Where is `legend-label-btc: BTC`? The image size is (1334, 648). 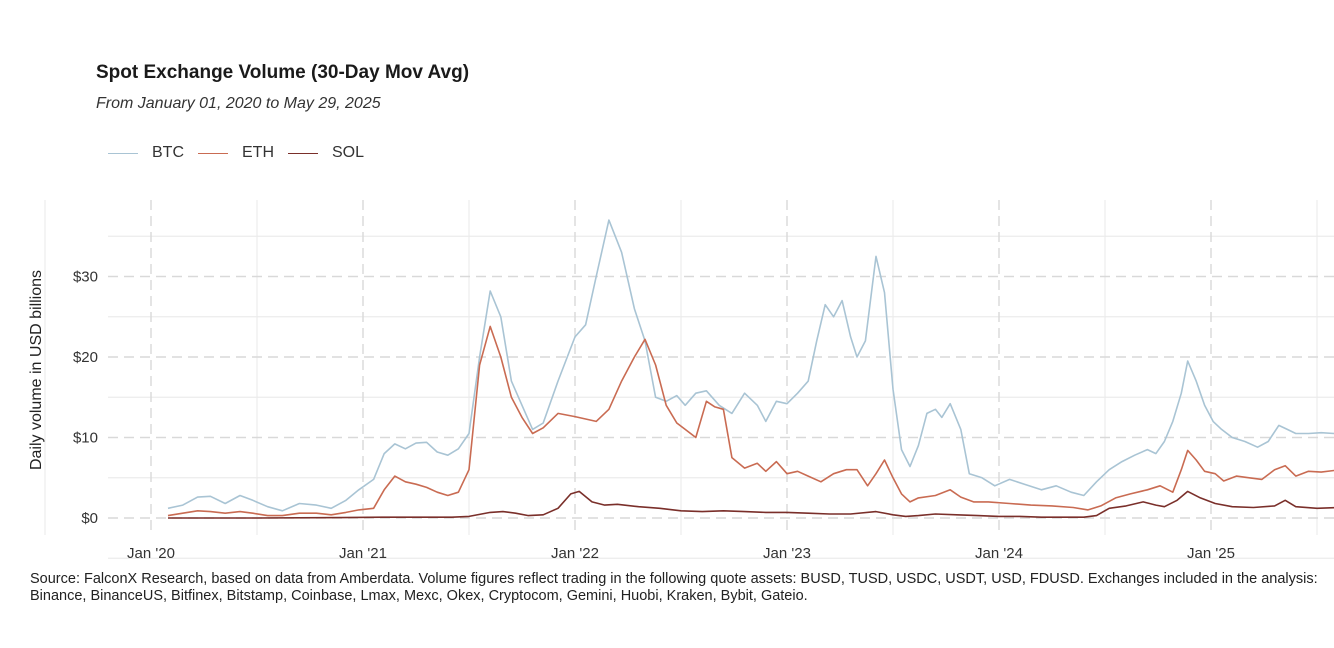 legend-label-btc: BTC is located at coordinates (168, 152).